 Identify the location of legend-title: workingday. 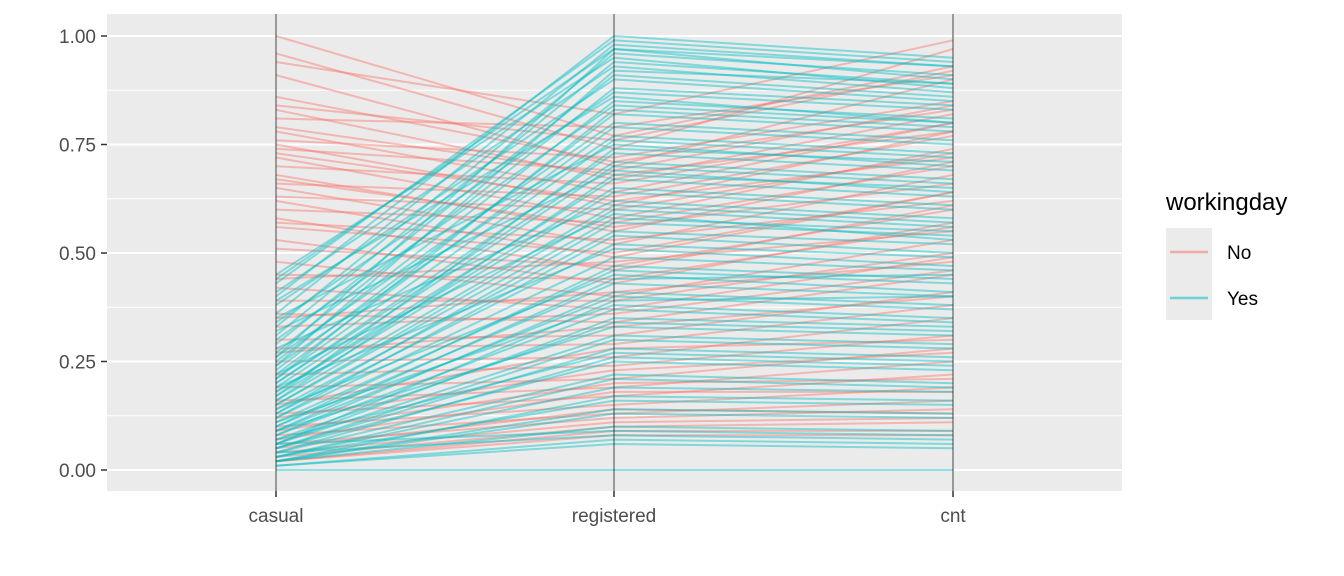
(1226, 202).